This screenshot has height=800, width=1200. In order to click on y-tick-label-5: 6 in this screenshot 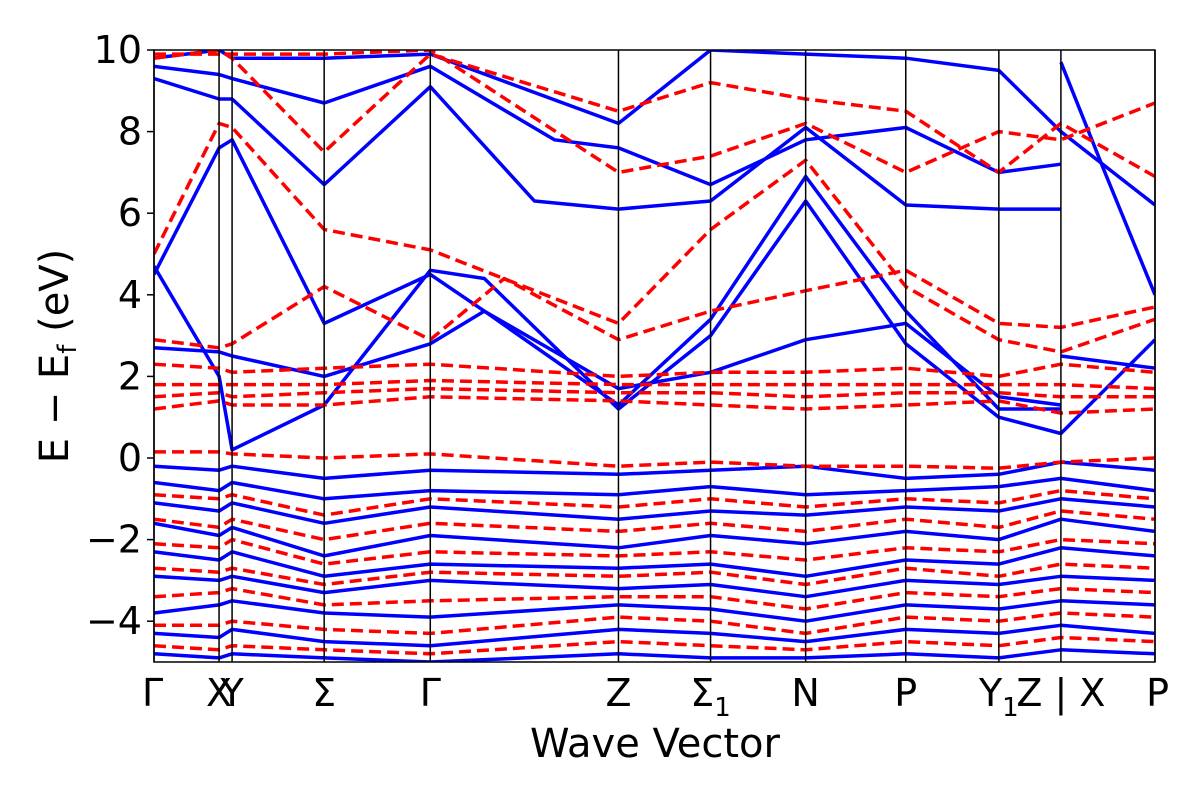, I will do `click(130, 213)`.